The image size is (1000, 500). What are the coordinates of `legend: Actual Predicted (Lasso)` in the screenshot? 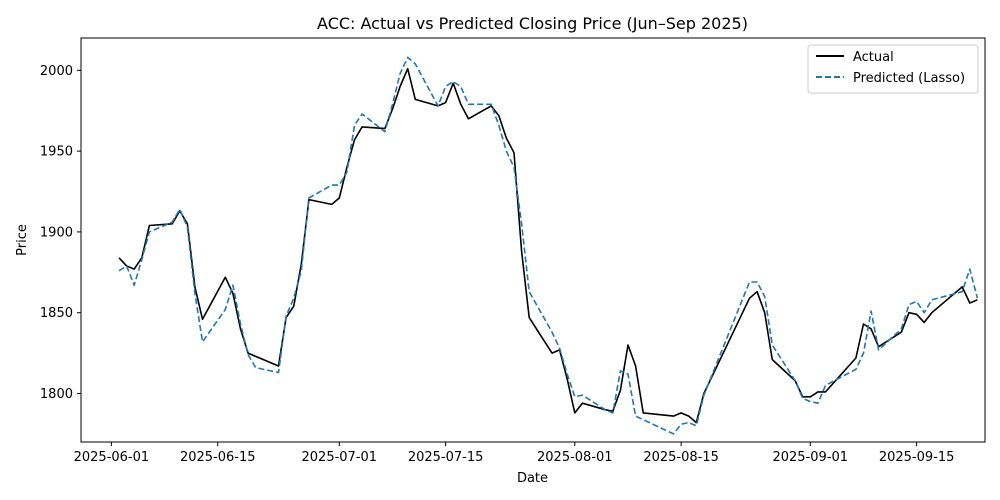 It's located at (893, 69).